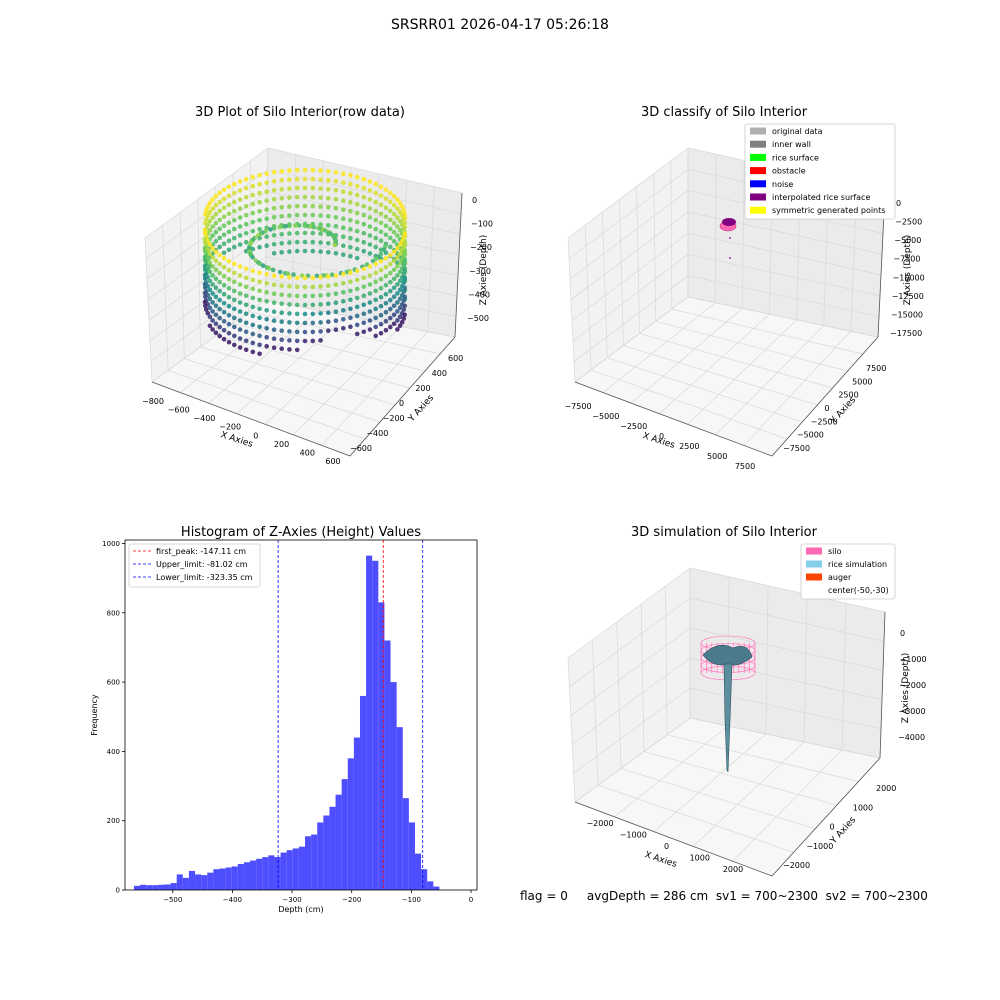  What do you see at coordinates (827, 408) in the screenshot?
I see `p2-y-tick-label: 0` at bounding box center [827, 408].